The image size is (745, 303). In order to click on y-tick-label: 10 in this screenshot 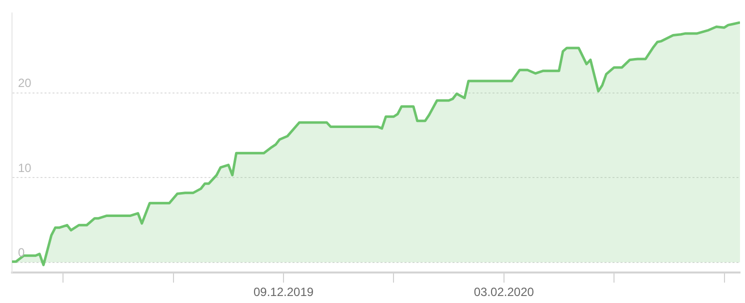, I will do `click(25, 167)`.